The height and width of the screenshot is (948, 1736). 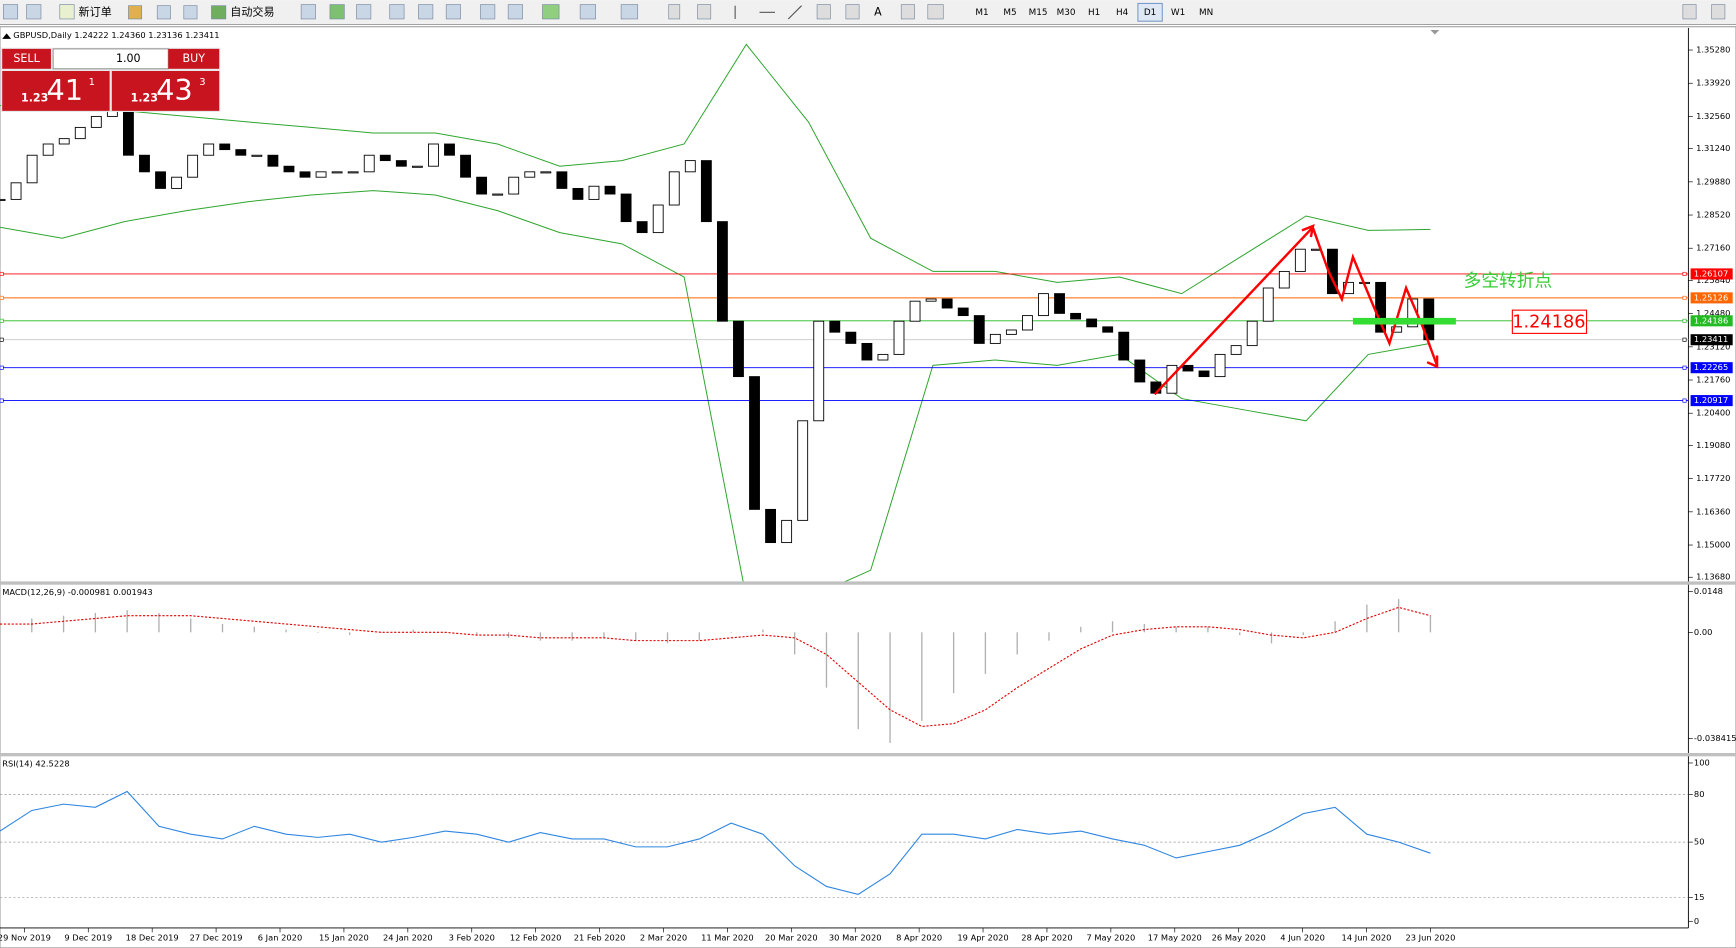 What do you see at coordinates (1708, 591) in the screenshot?
I see `macd-tick-label: 0.0148` at bounding box center [1708, 591].